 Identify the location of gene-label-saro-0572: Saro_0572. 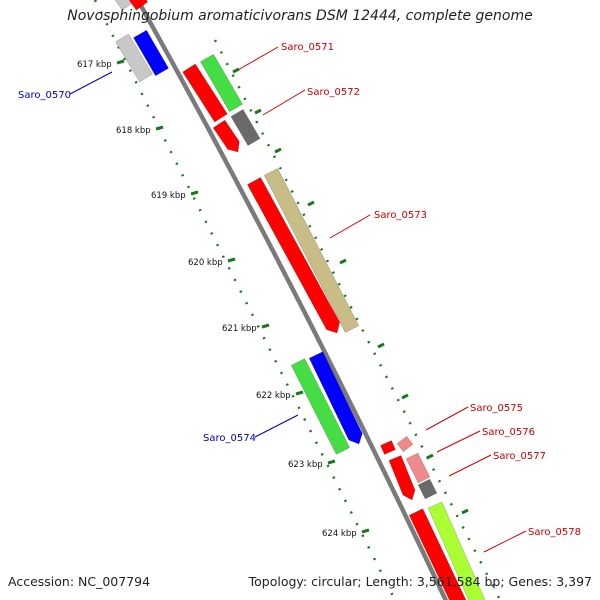
(333, 92).